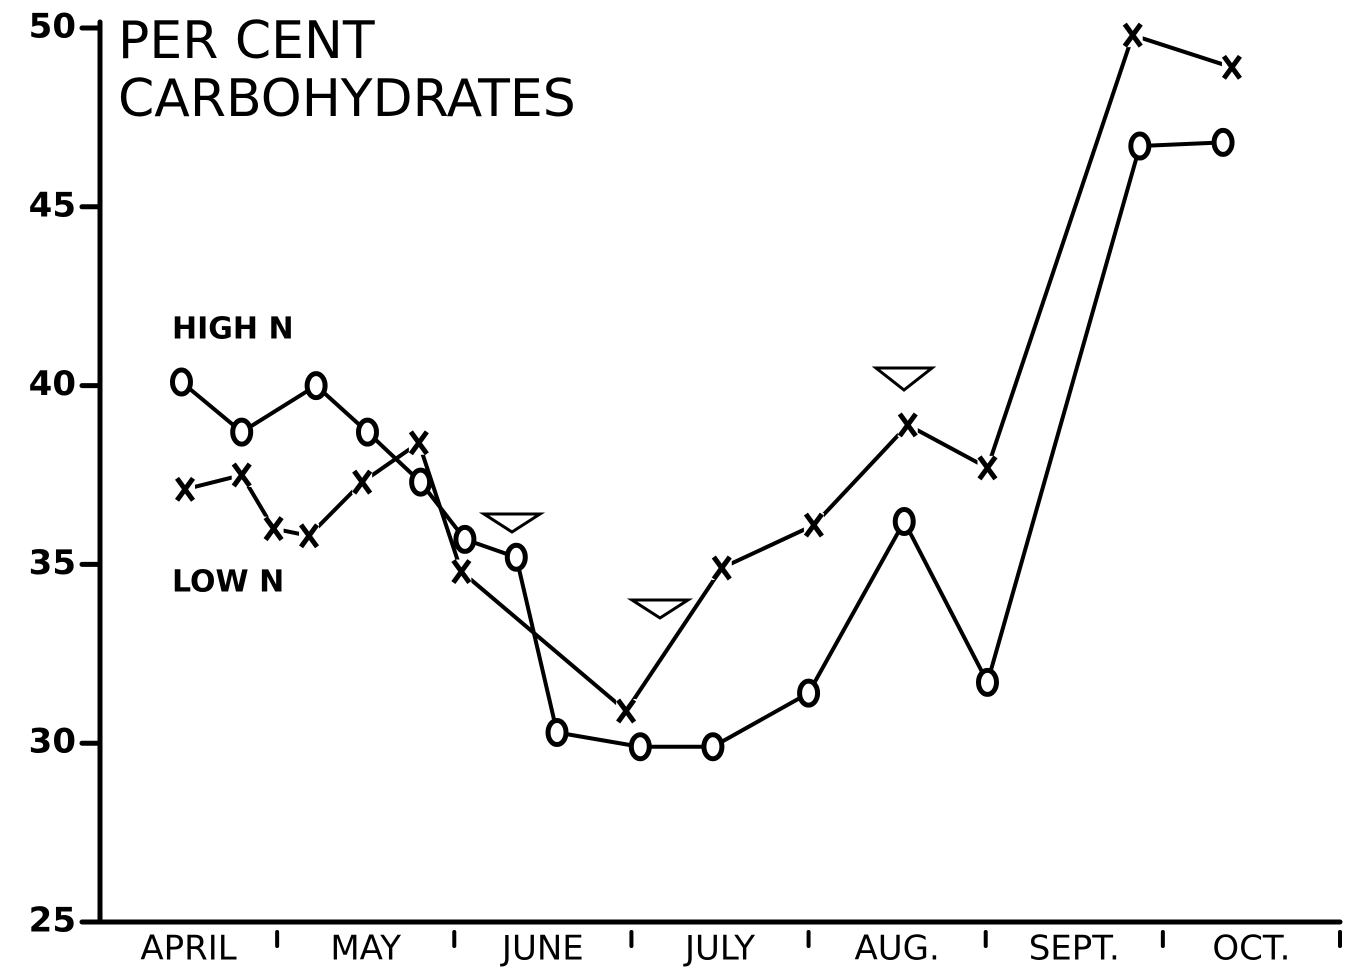 Image resolution: width=1350 pixels, height=970 pixels. What do you see at coordinates (1074, 949) in the screenshot?
I see `x-category-label: SEPT.` at bounding box center [1074, 949].